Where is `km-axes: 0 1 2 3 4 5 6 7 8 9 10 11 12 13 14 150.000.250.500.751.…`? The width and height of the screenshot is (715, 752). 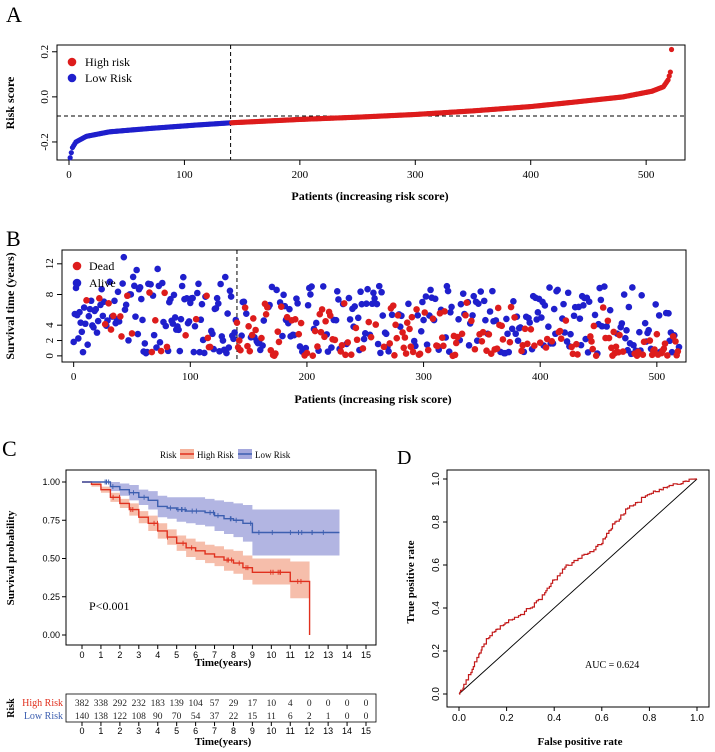
km-axes: 0 1 2 3 4 5 6 7 8 9 10 11 12 13 14 150.000.250.500.751.… is located at coordinates (206, 568).